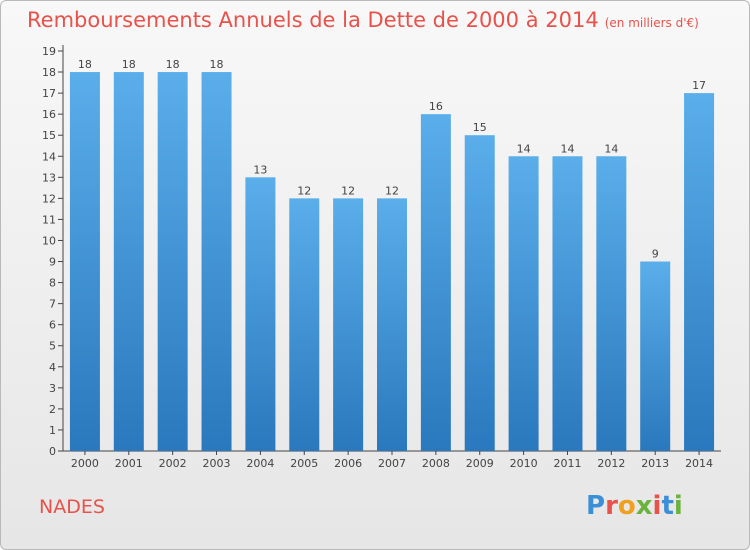  Describe the element at coordinates (348, 463) in the screenshot. I see `x-tick-label: 2006` at that location.